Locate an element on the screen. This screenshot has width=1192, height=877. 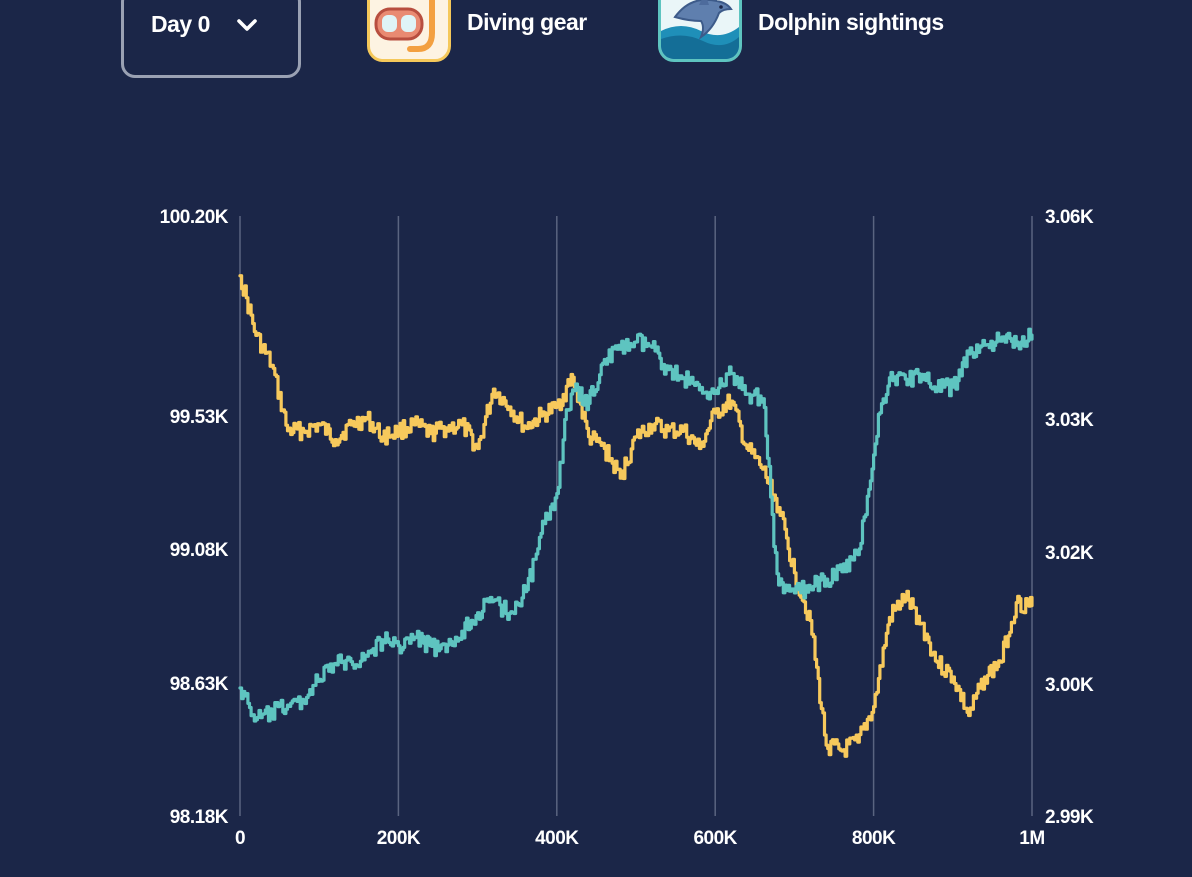
y-right-tick-label: 3.03K is located at coordinates (1069, 420).